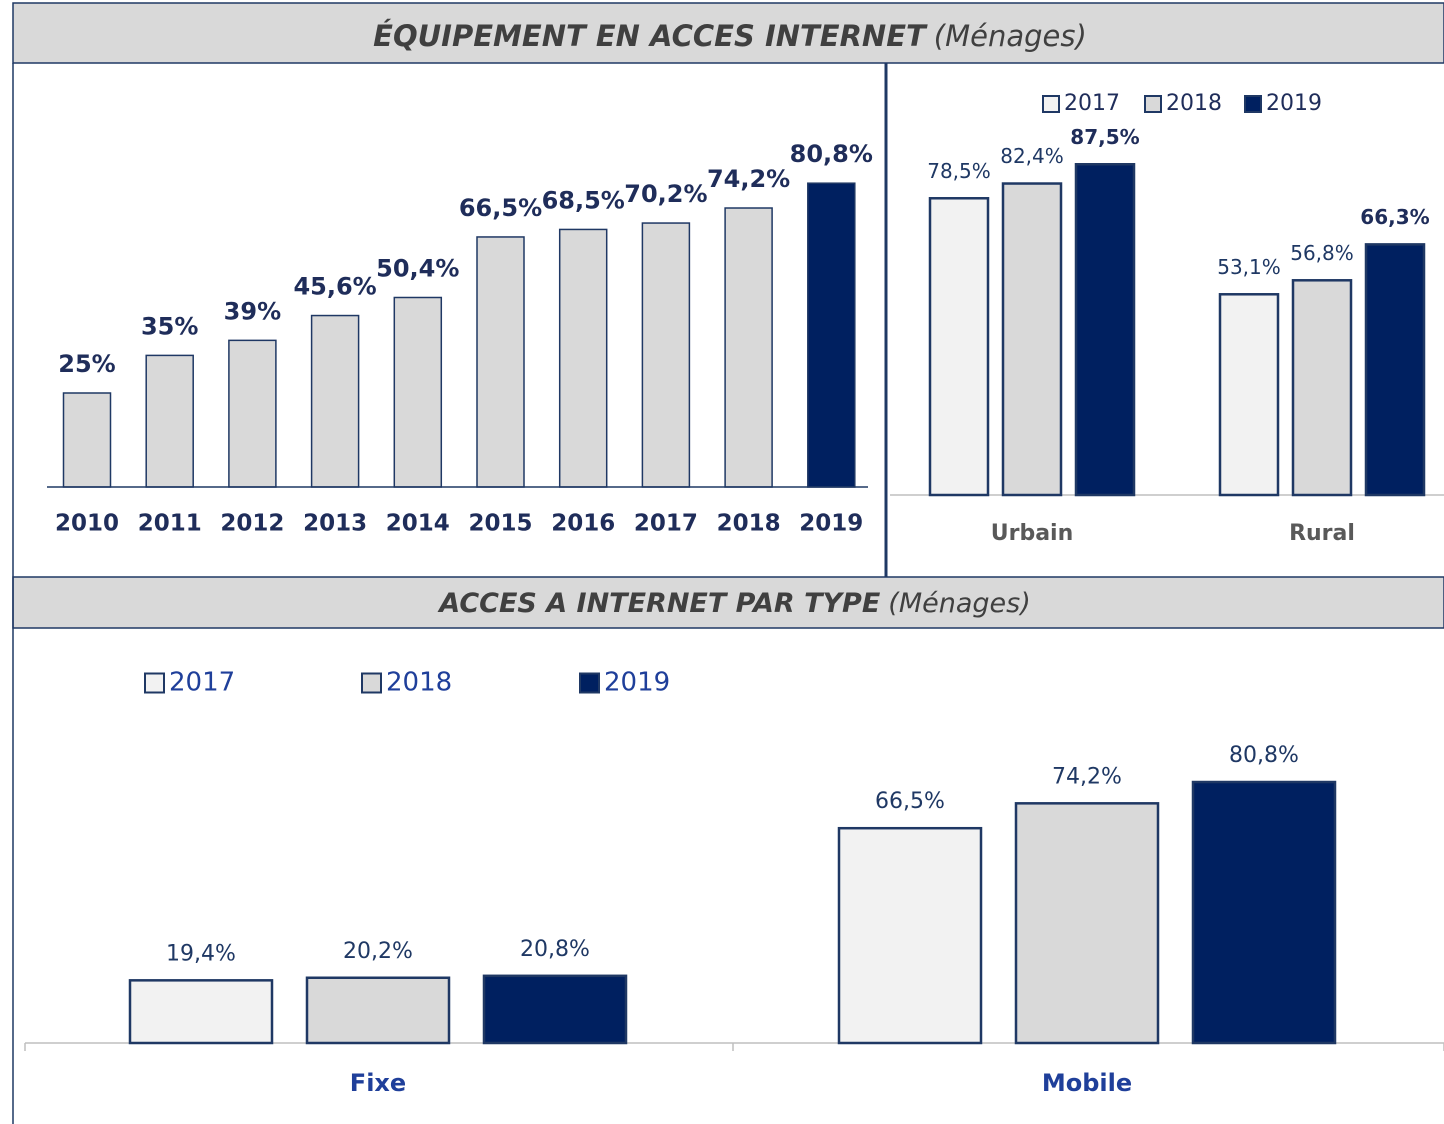 The width and height of the screenshot is (1444, 1124). I want to click on data-label: 50,4%, so click(417, 268).